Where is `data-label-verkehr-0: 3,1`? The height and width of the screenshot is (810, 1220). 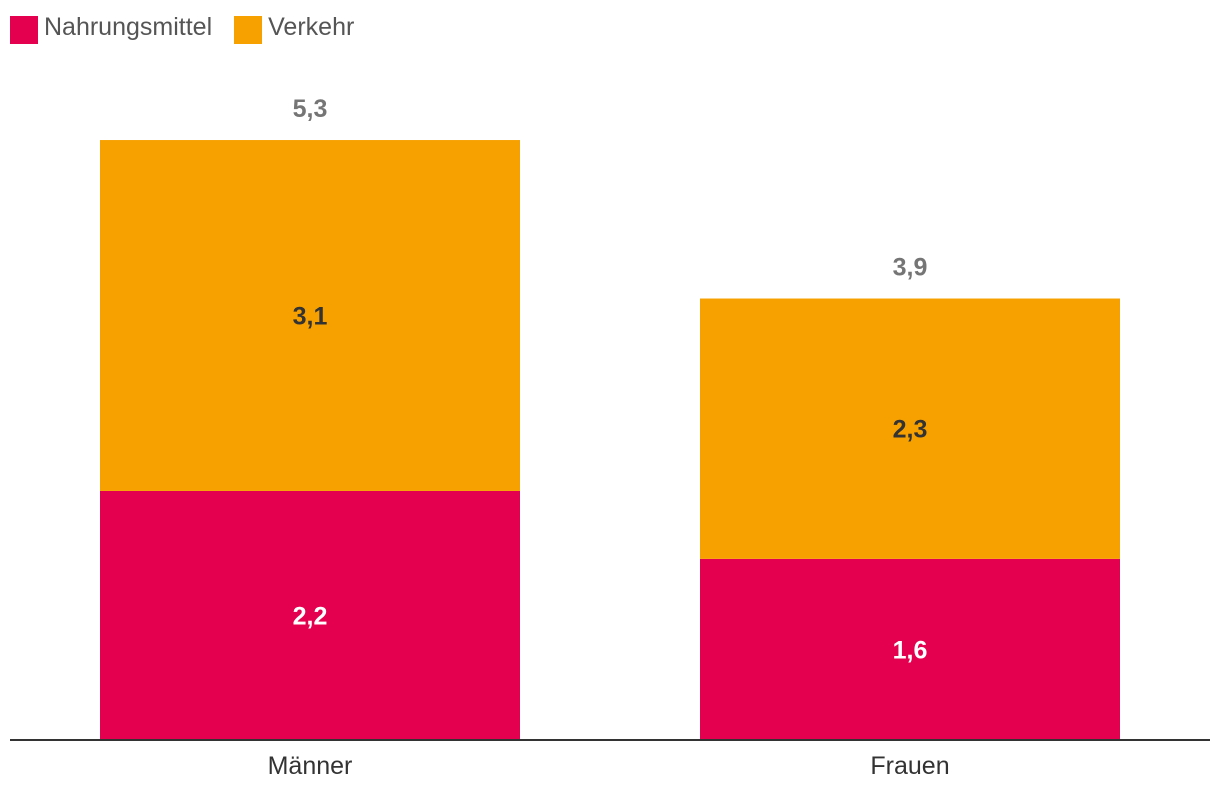
data-label-verkehr-0: 3,1 is located at coordinates (310, 317).